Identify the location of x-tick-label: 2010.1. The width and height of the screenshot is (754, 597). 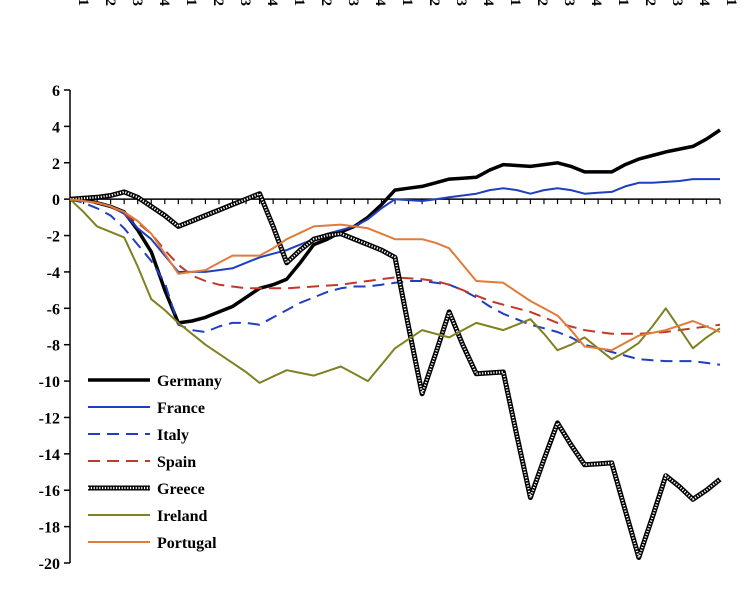
(299, 3).